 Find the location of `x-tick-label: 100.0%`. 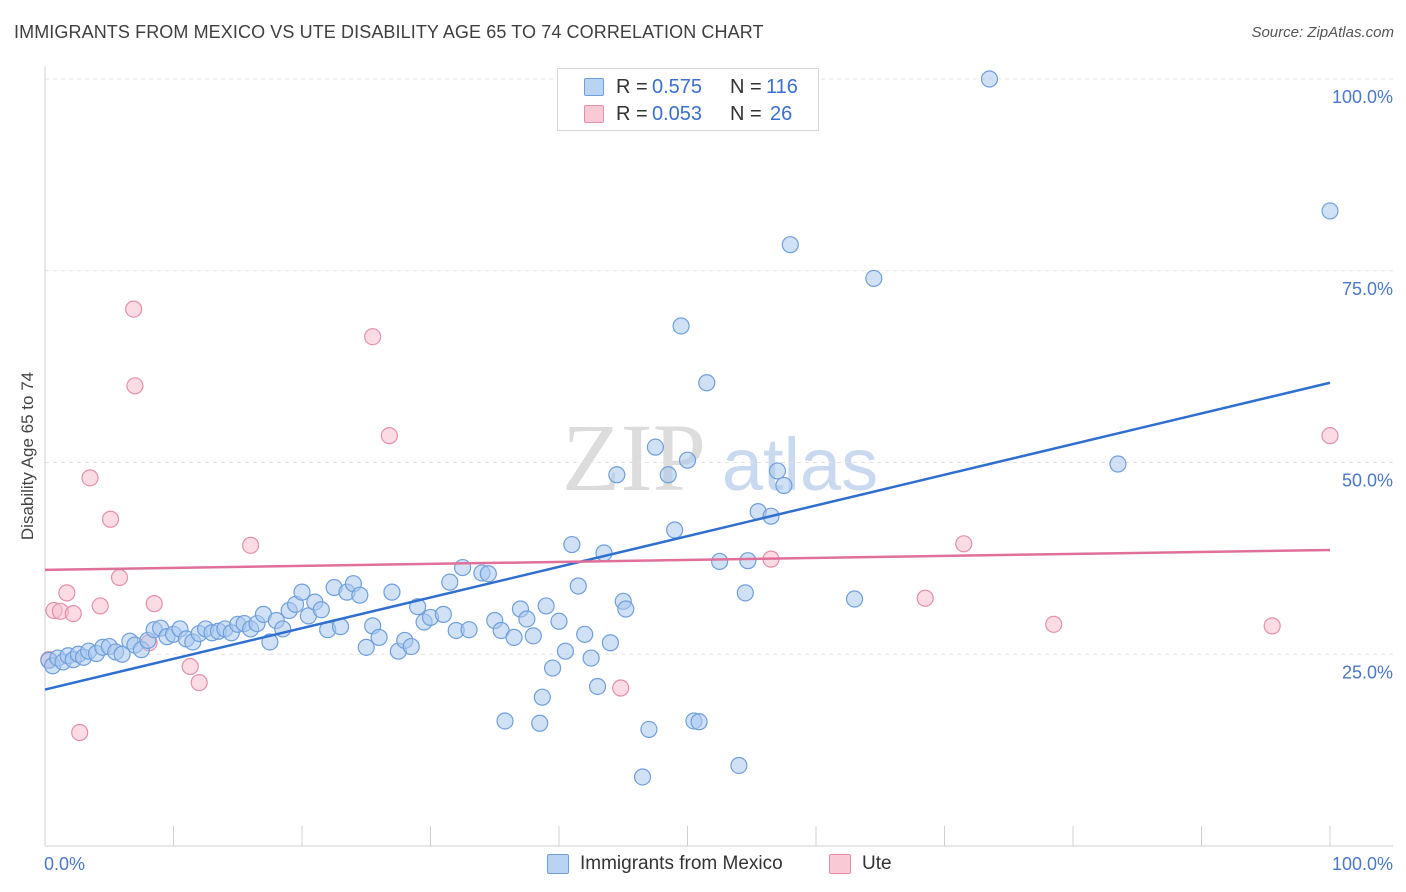

x-tick-label: 100.0% is located at coordinates (1362, 864).